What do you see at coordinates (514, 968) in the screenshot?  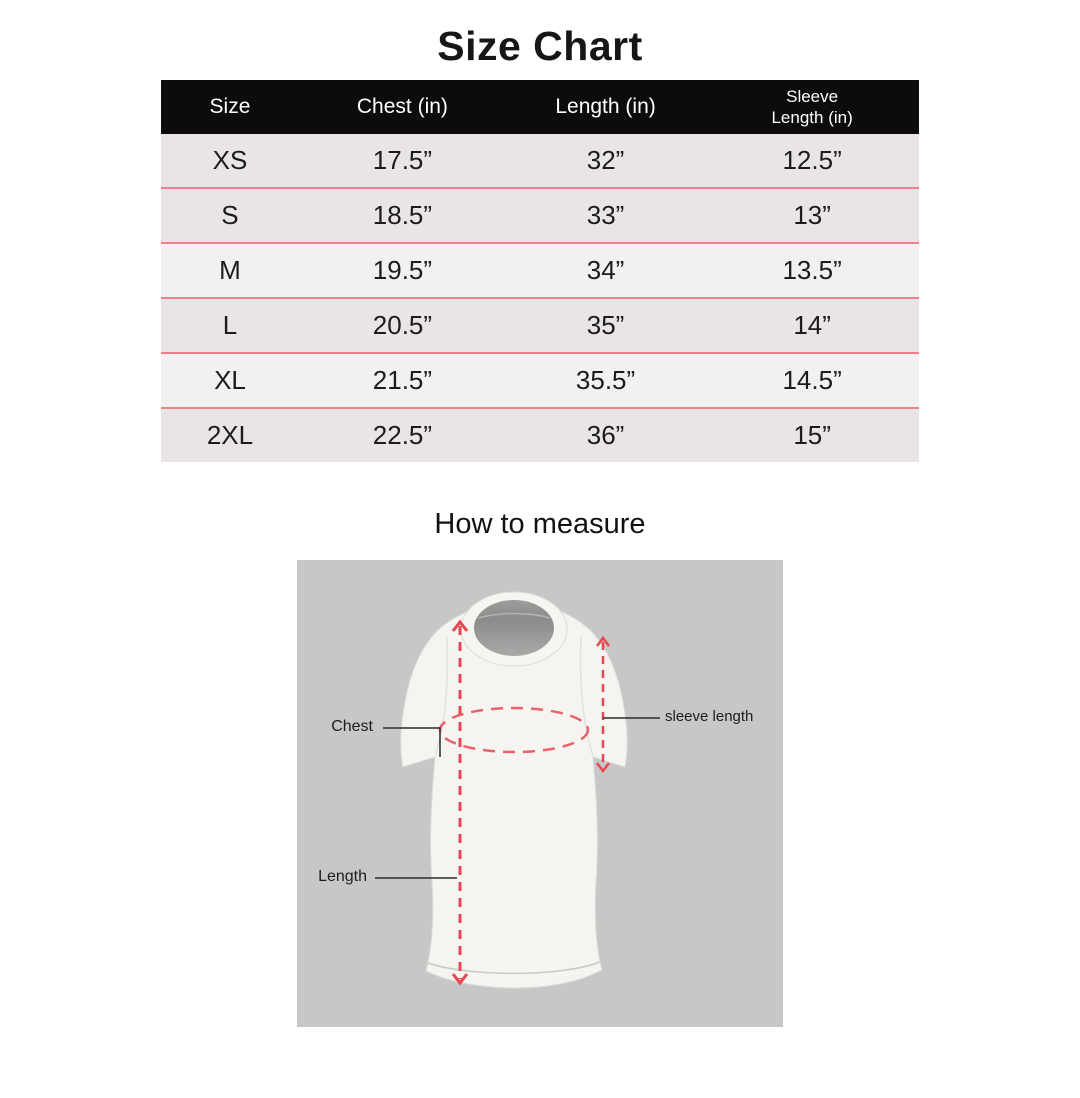 I see `hem-seam` at bounding box center [514, 968].